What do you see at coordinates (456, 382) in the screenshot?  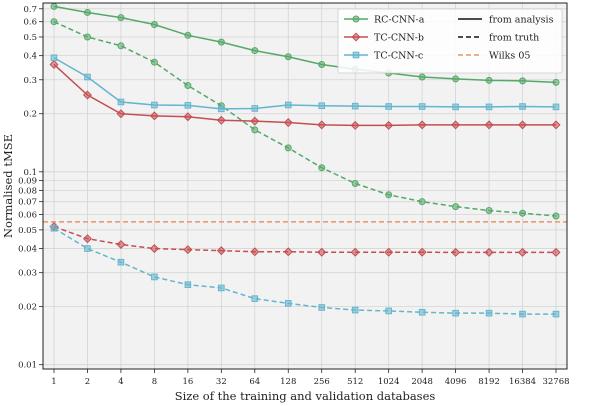 I see `x-tick-label: 4096` at bounding box center [456, 382].